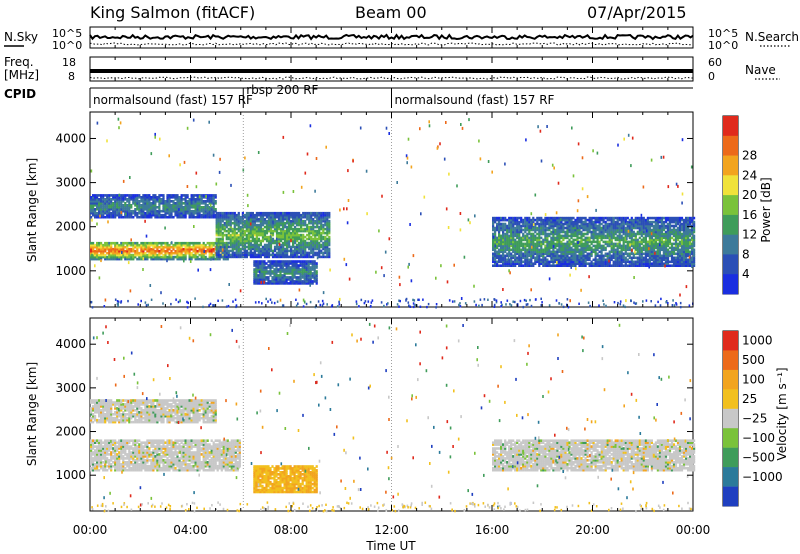 The height and width of the screenshot is (554, 800). What do you see at coordinates (760, 70) in the screenshot?
I see `nave-label: Nave` at bounding box center [760, 70].